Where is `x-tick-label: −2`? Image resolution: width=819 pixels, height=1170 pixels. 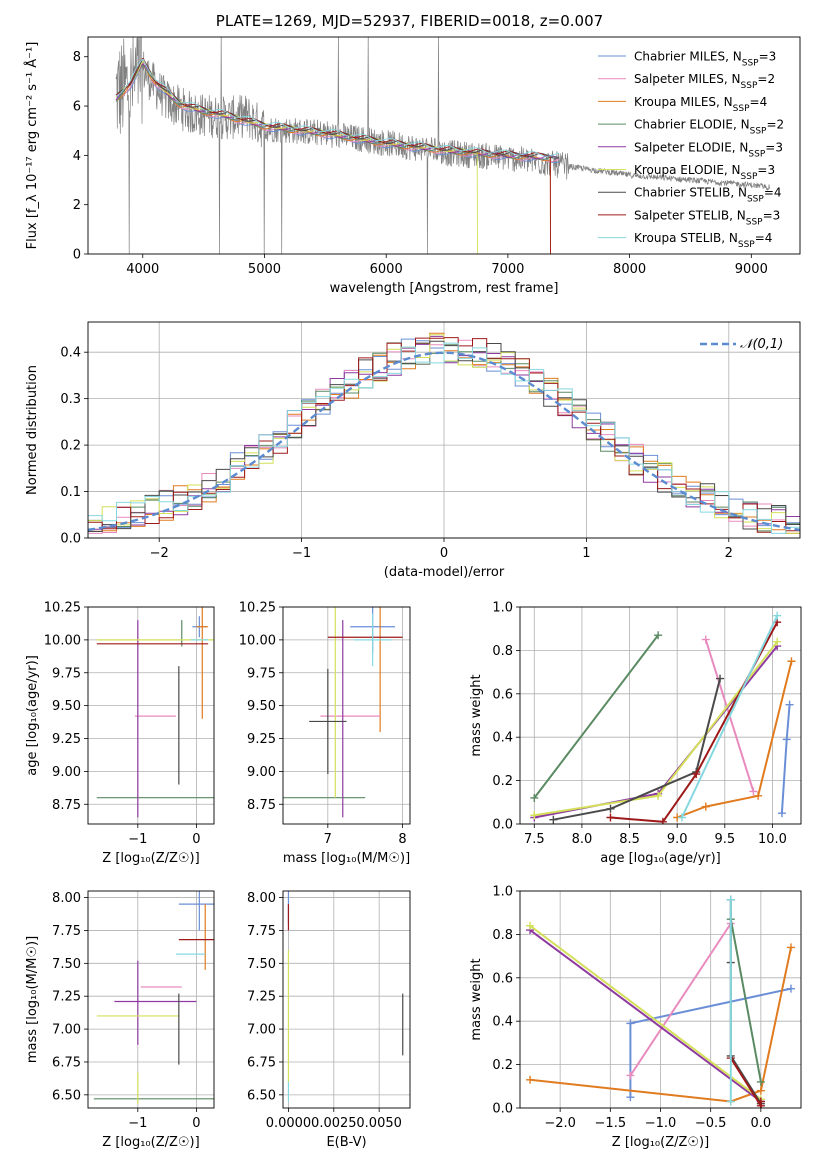 x-tick-label: −2 is located at coordinates (159, 553).